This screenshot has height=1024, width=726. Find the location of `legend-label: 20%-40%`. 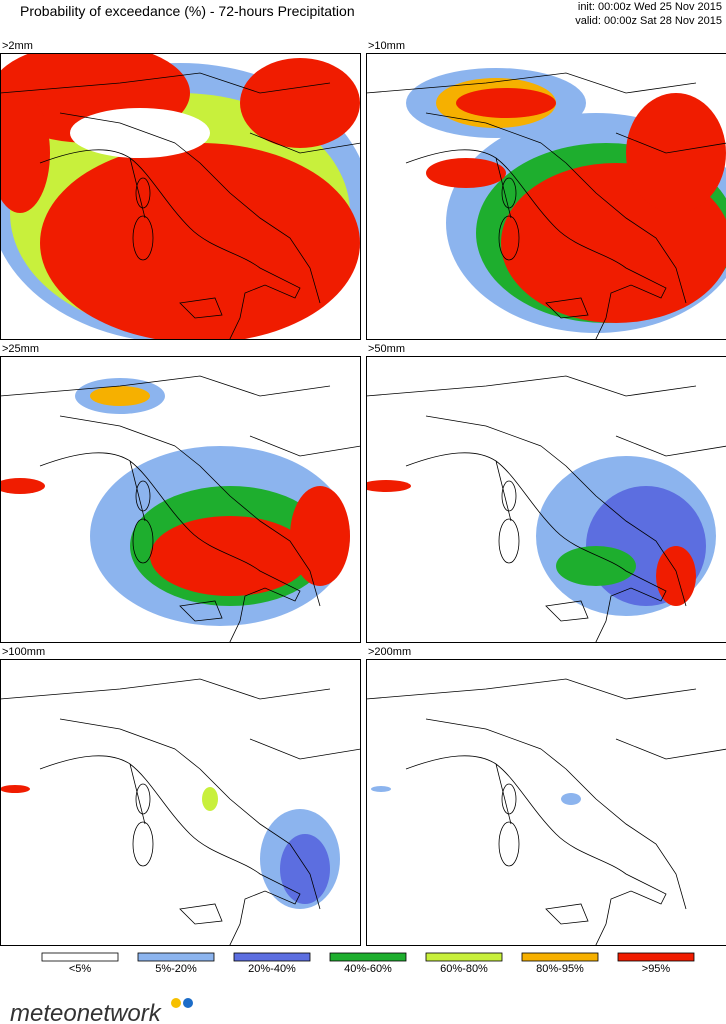

legend-label: 20%-40% is located at coordinates (272, 969).